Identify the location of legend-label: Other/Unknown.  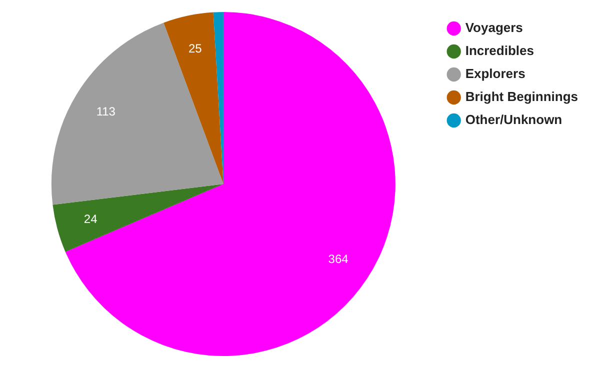
(513, 120).